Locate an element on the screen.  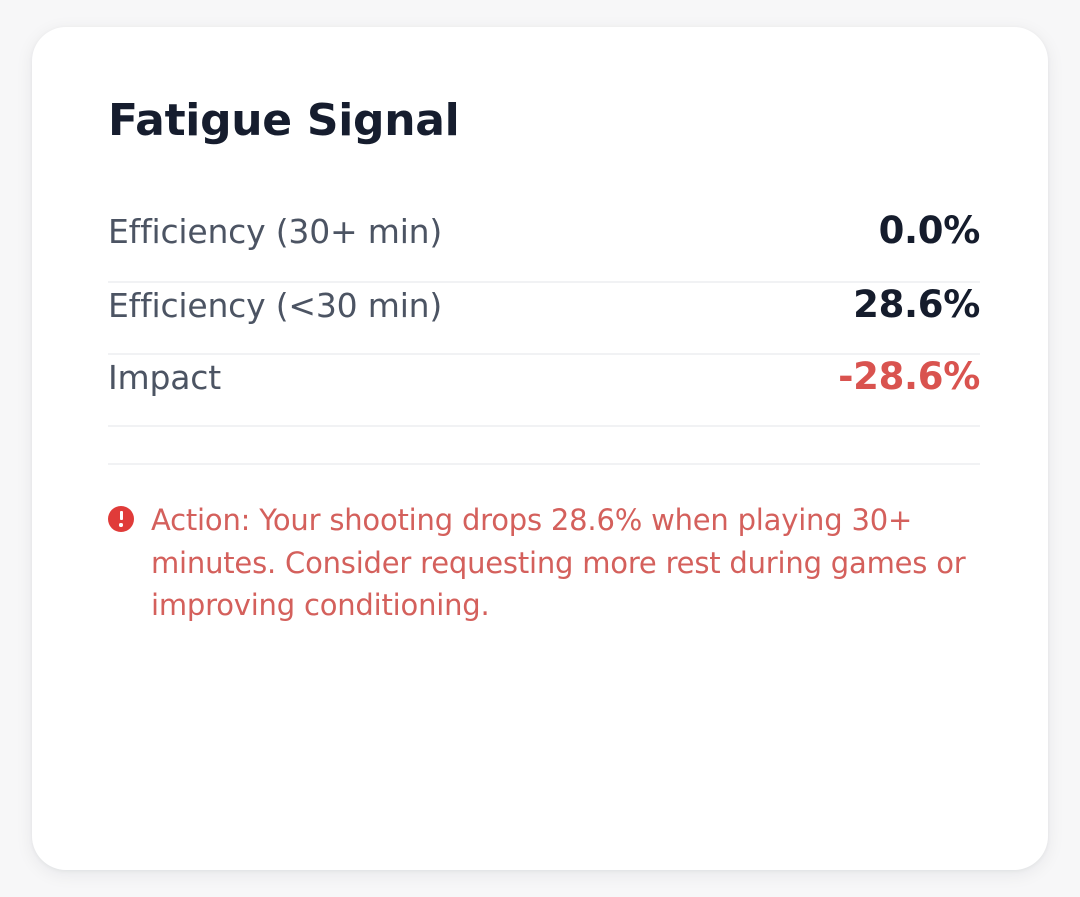
card-title: Fatigue Signal is located at coordinates (284, 120).